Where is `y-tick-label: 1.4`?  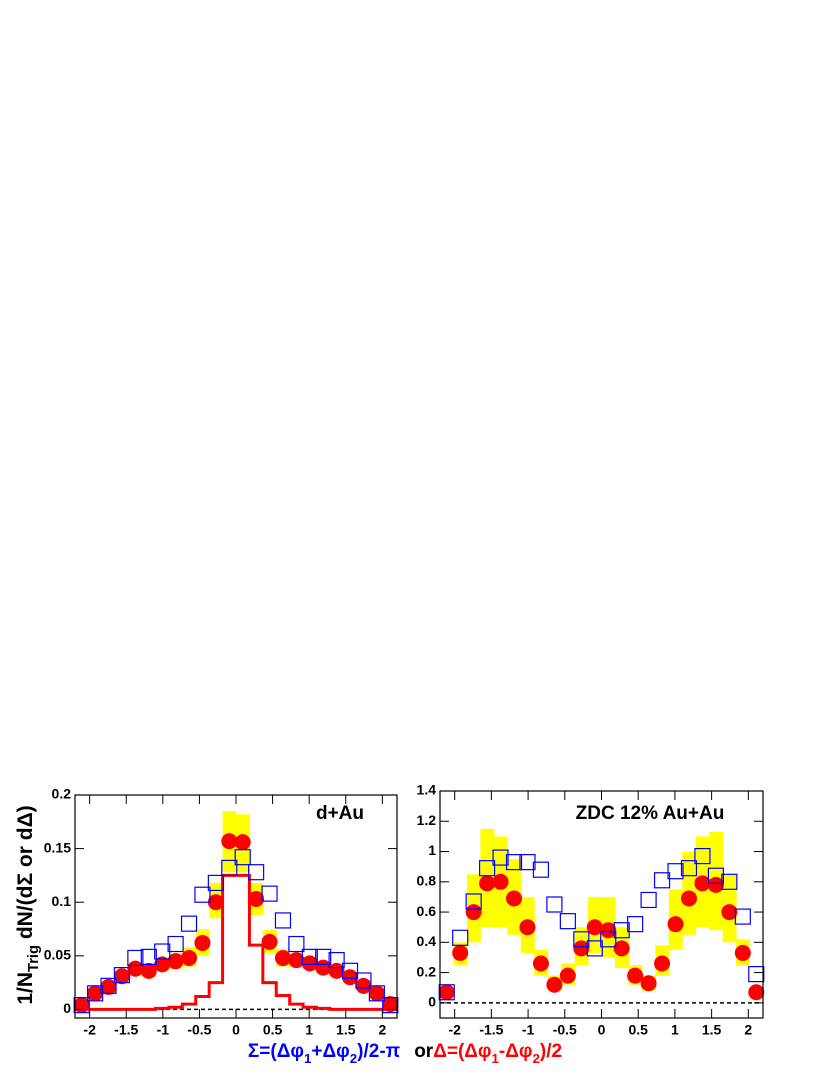
y-tick-label: 1.4 is located at coordinates (427, 790).